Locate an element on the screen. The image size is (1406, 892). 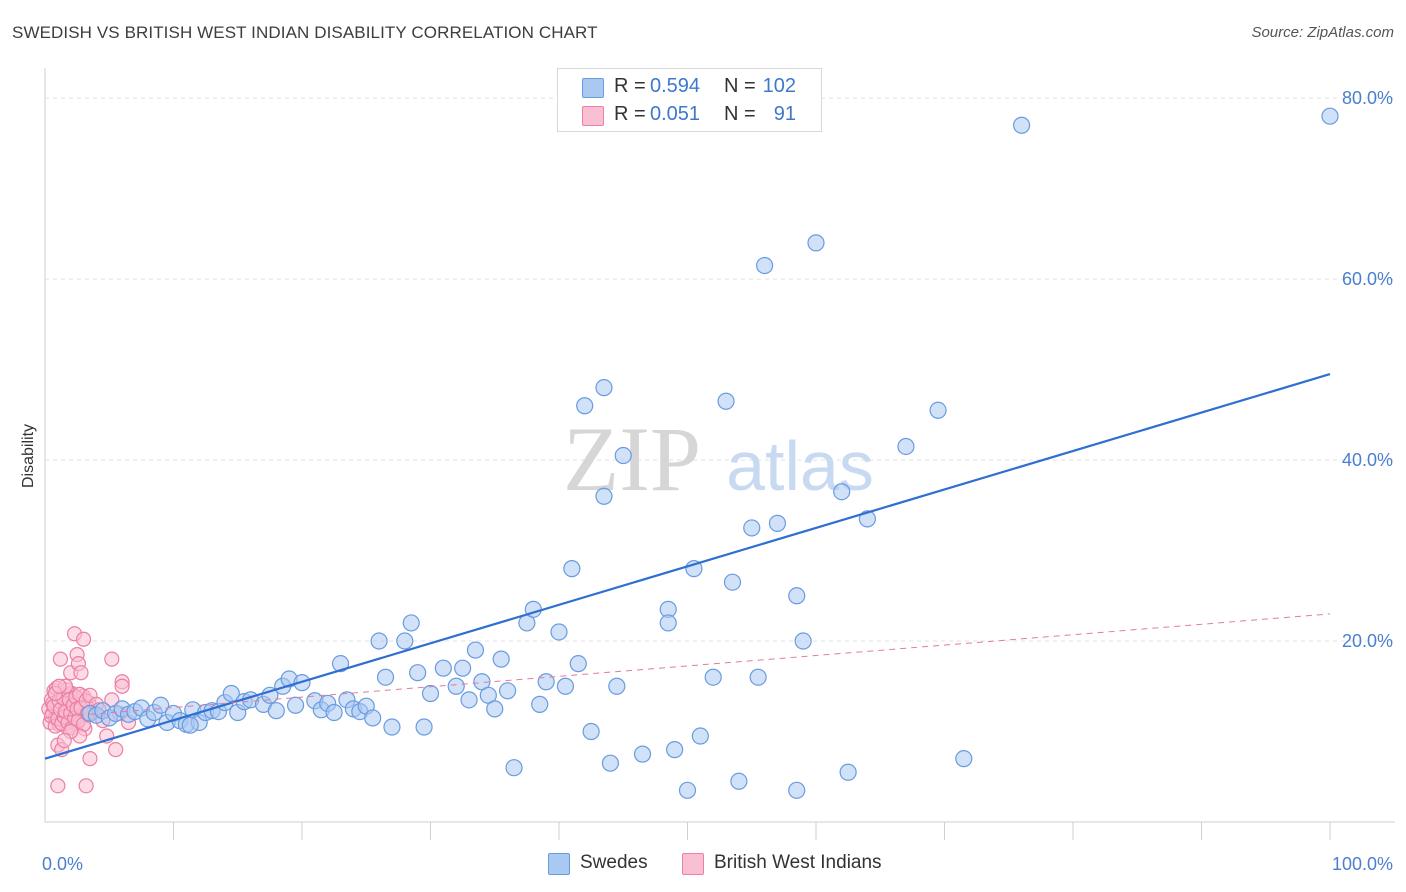
legend-row-swedes: R = 0.594 N = 102 is located at coordinates (677, 87).